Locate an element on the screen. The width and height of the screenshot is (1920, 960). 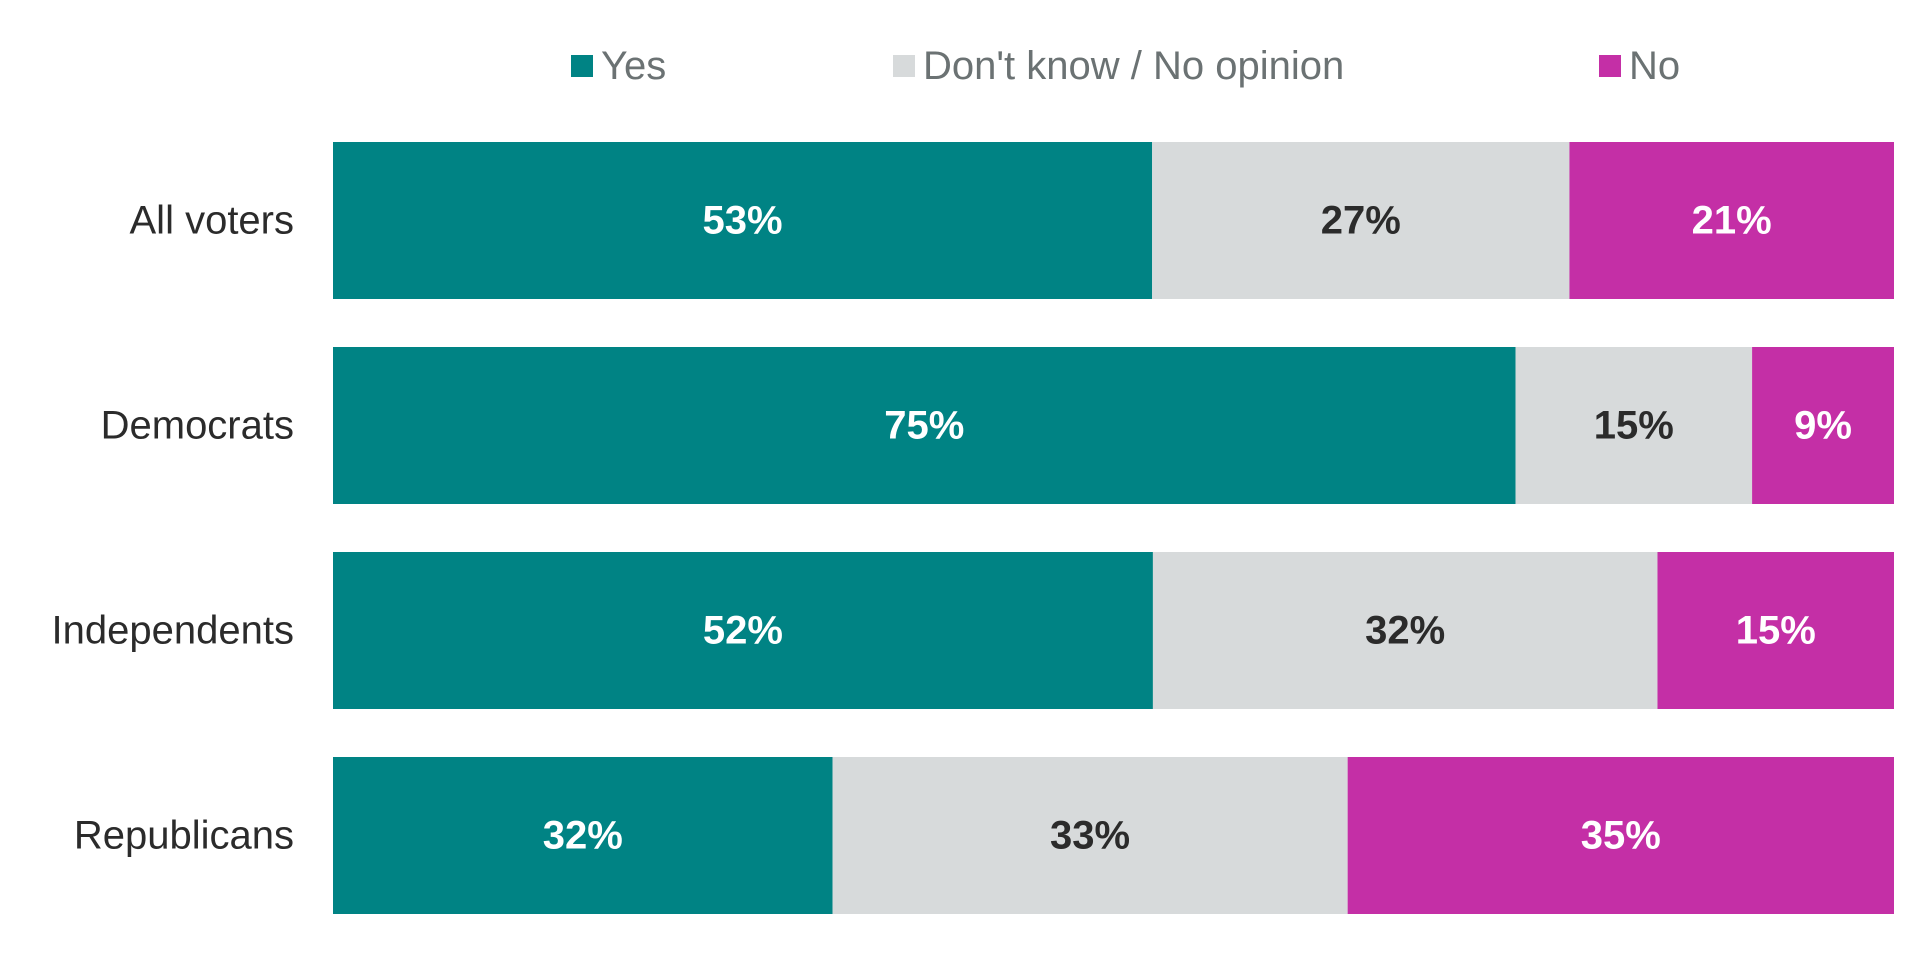
legend-label: Don't know / No opinion is located at coordinates (1133, 66).